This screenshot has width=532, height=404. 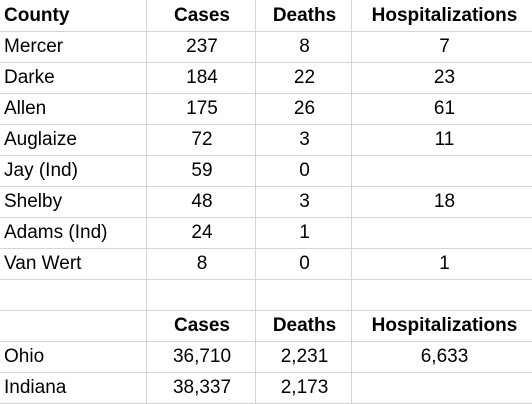 What do you see at coordinates (73, 388) in the screenshot?
I see `state-cell: Indiana` at bounding box center [73, 388].